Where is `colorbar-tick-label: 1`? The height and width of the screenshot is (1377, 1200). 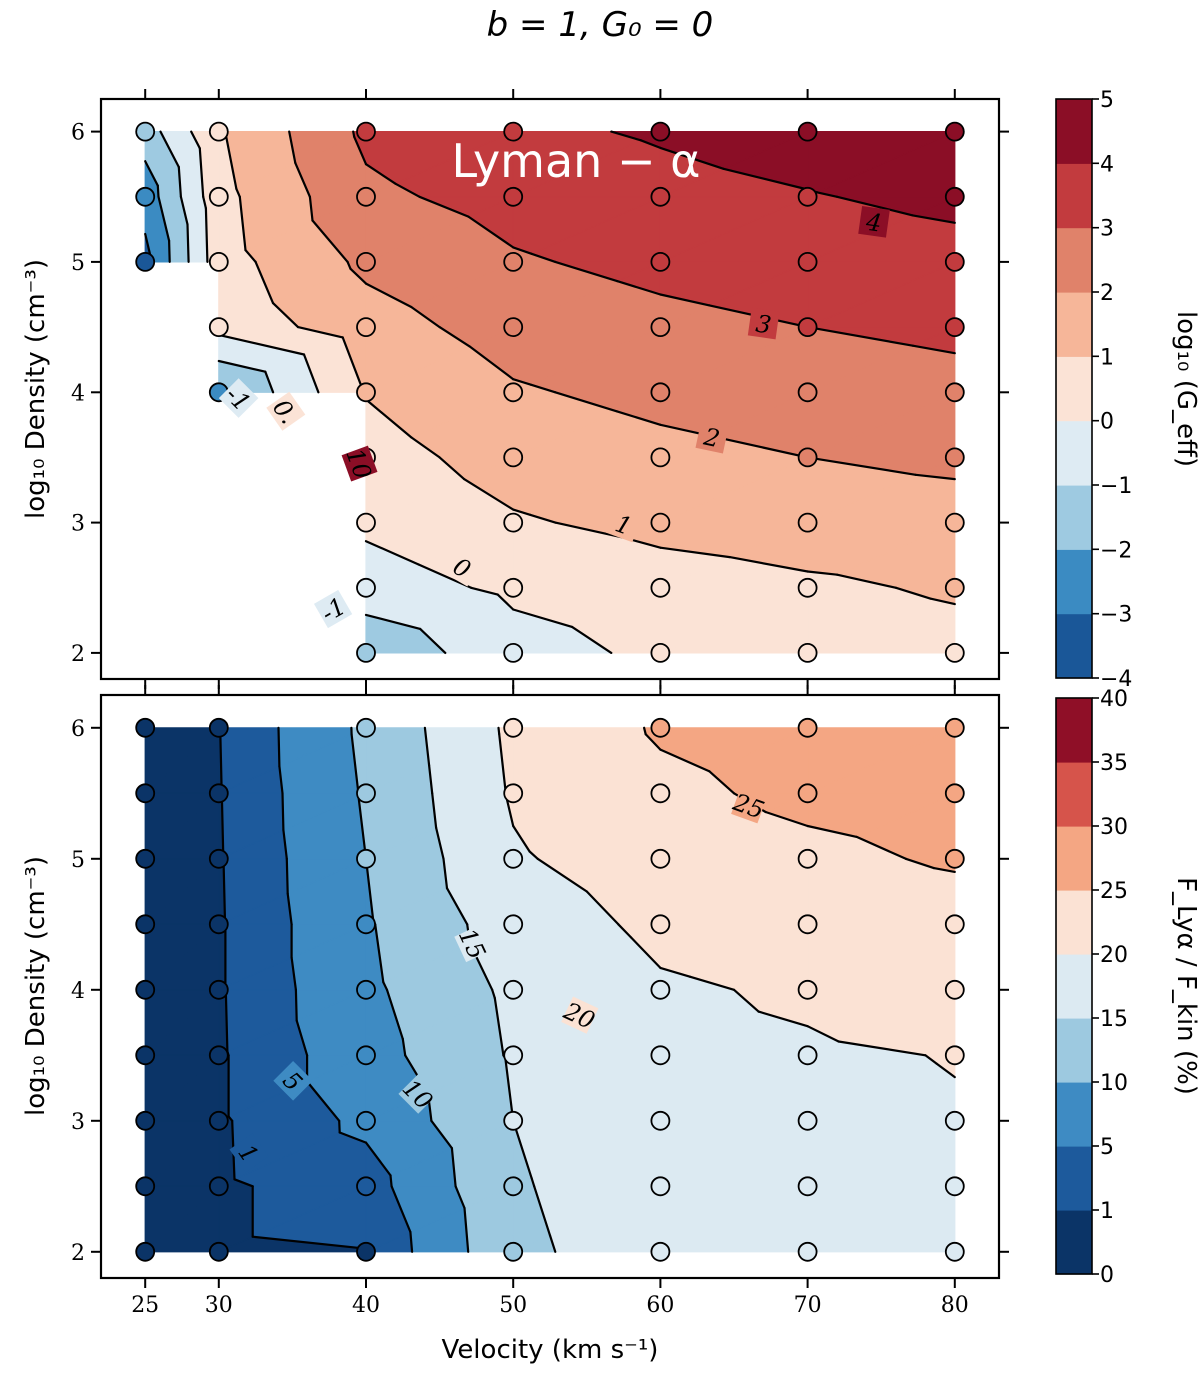
colorbar-tick-label: 1 is located at coordinates (1107, 1211).